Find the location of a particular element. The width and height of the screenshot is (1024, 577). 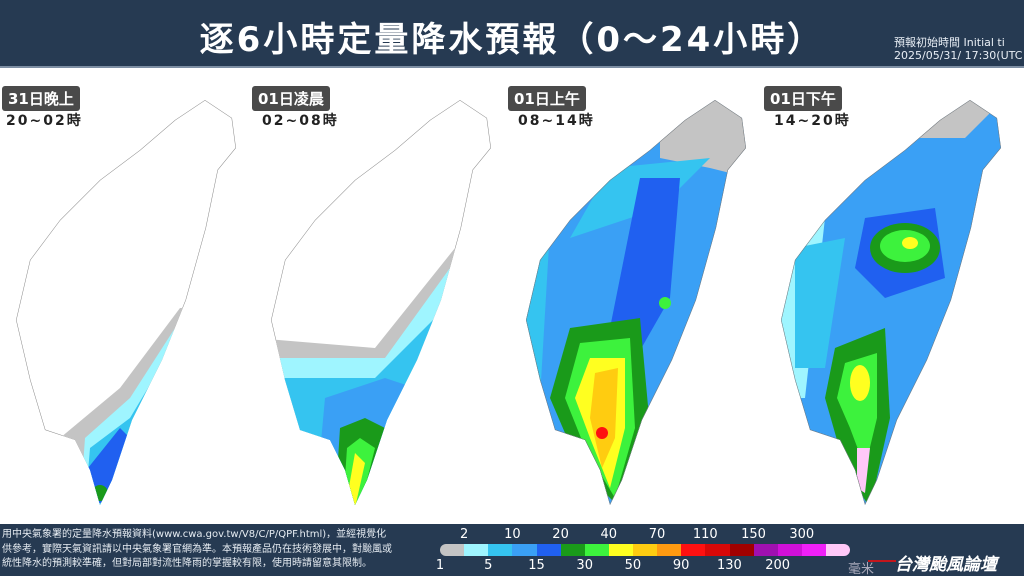

panel-3-time: 08~14時 is located at coordinates (556, 121).